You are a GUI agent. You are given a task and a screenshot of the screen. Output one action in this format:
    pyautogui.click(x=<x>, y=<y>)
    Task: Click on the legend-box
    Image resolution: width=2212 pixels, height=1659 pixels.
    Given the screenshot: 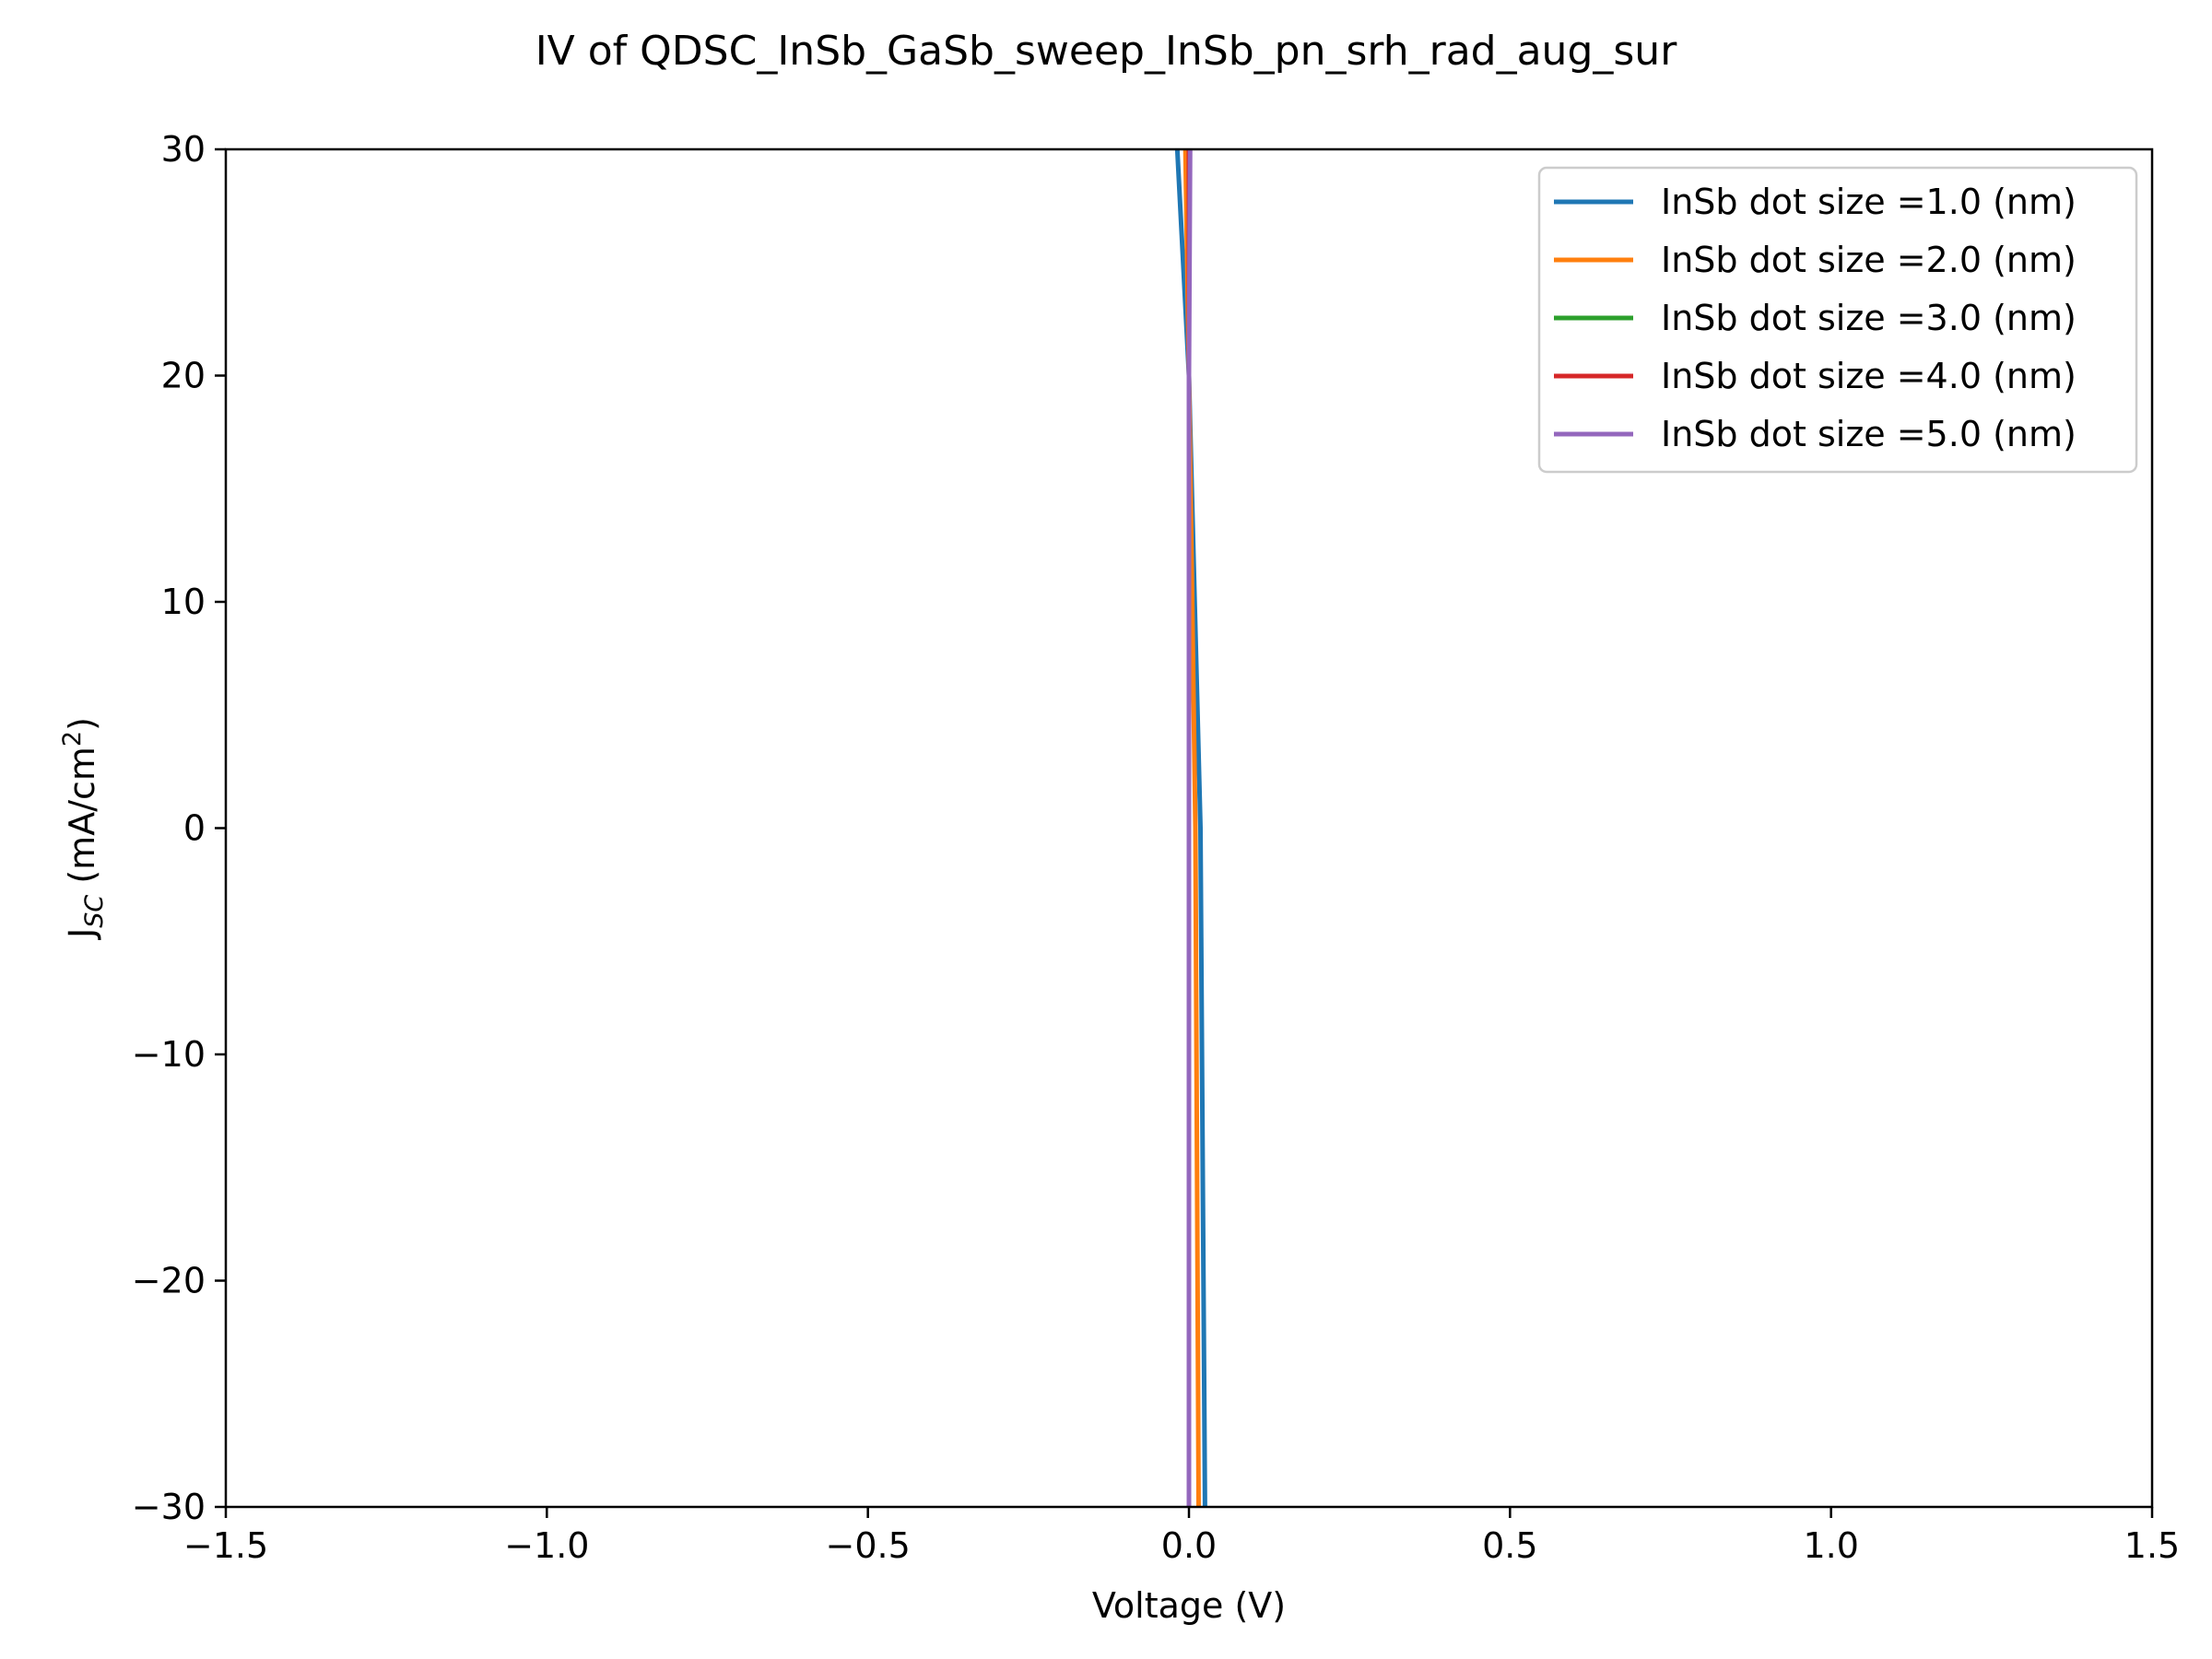 What is the action you would take?
    pyautogui.click(x=1837, y=320)
    